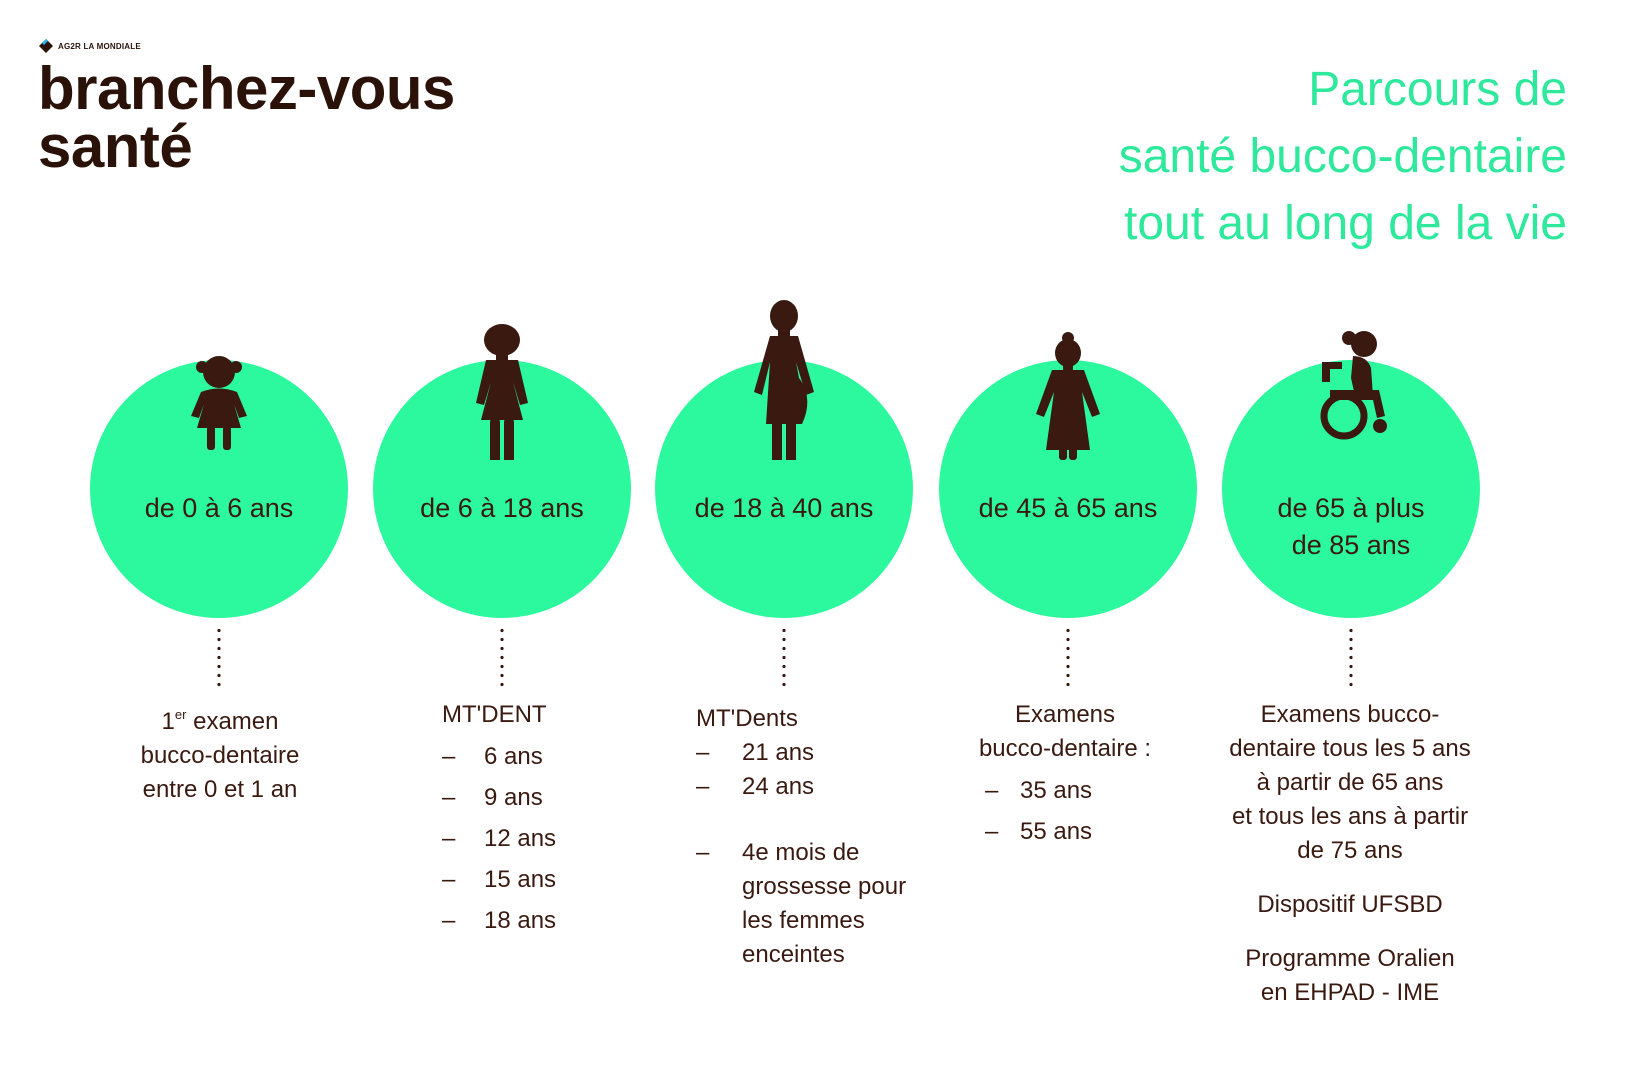 This screenshot has height=1084, width=1635. I want to click on brand-logo-text: AG2R LA MONDIALE, so click(99, 46).